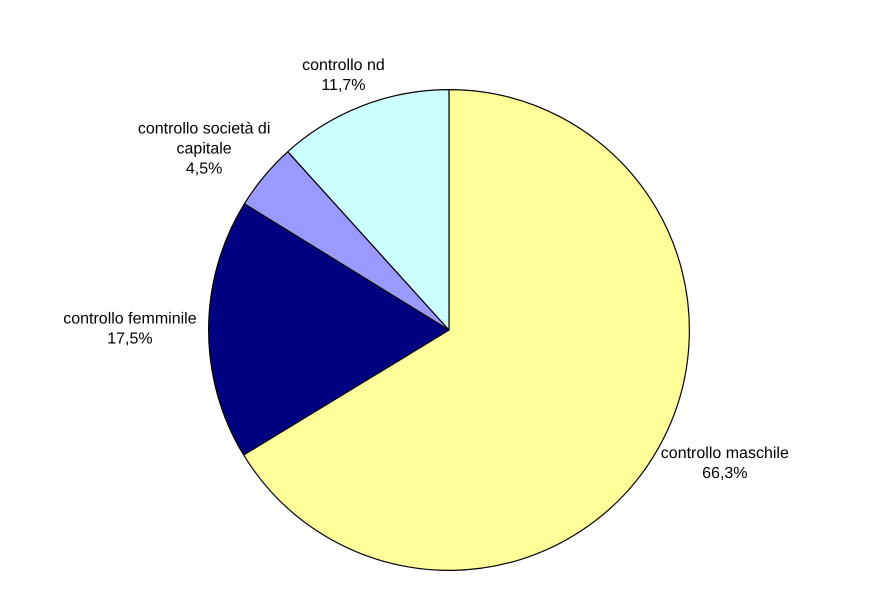 This screenshot has height=593, width=870. I want to click on data-label: 17,5%, so click(130, 339).